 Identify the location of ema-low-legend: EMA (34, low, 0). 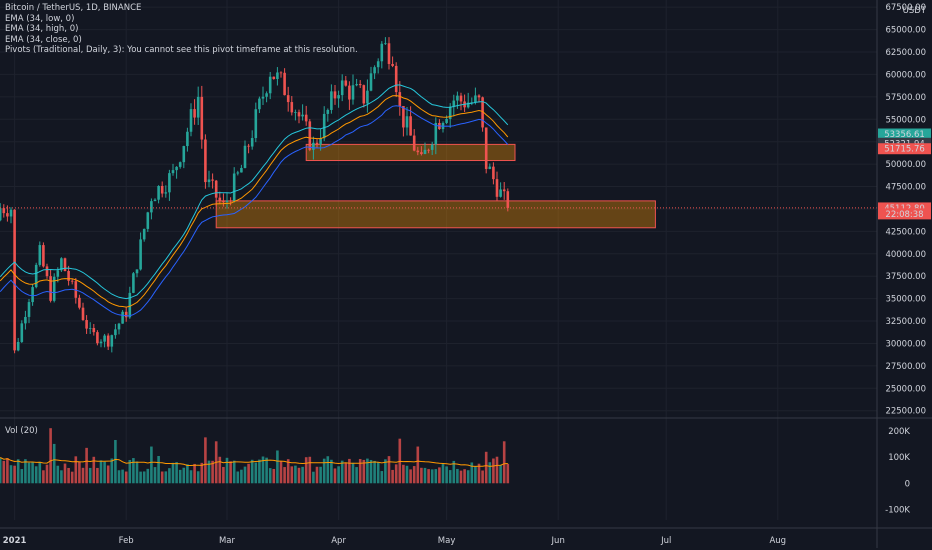
(40, 18).